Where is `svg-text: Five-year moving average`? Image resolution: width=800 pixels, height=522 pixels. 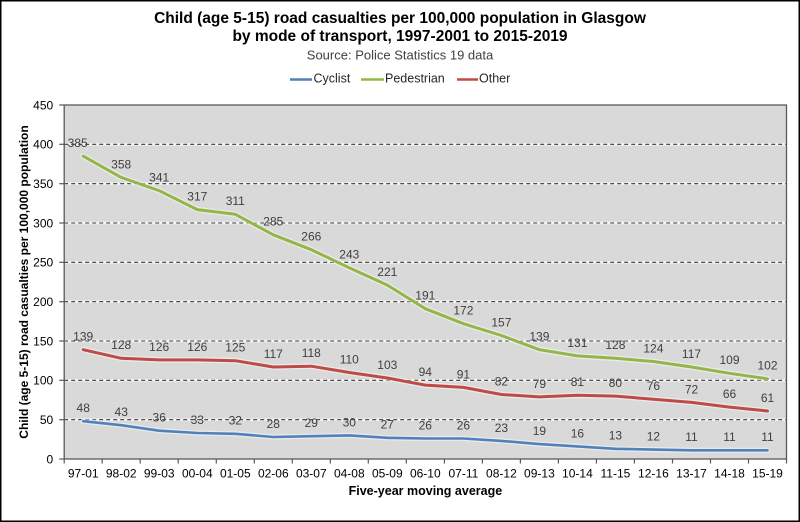
svg-text: Five-year moving average is located at coordinates (426, 491).